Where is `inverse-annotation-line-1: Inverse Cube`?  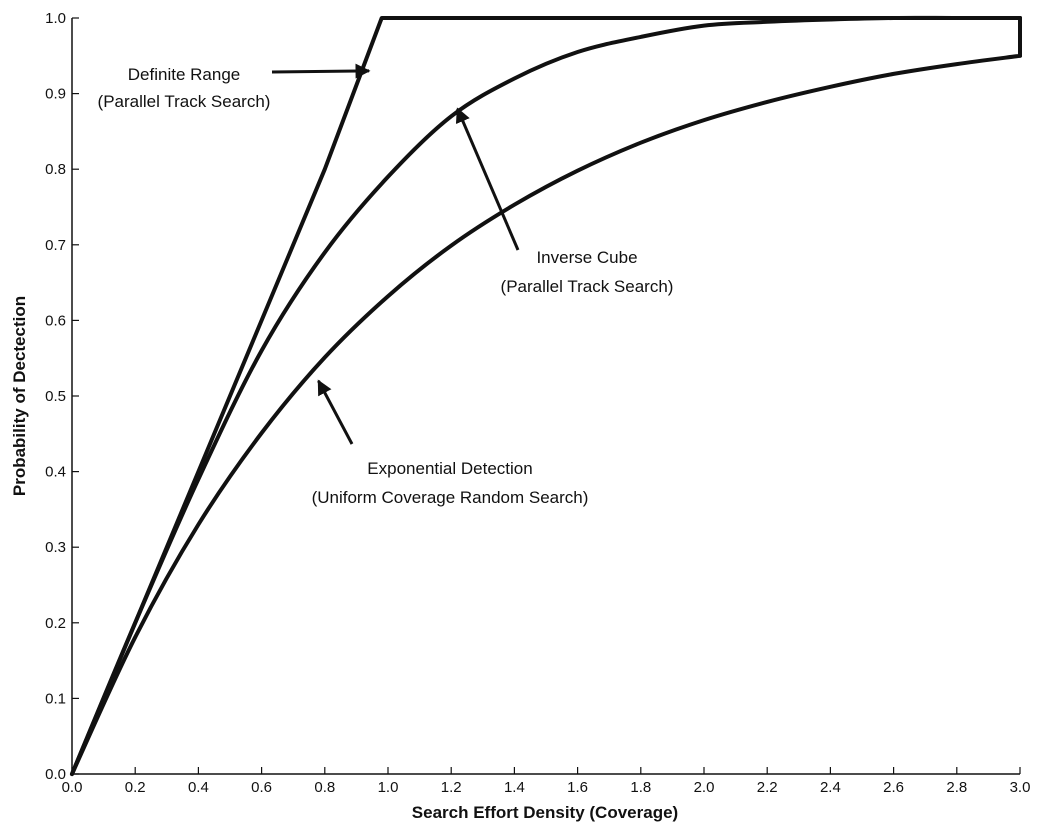 inverse-annotation-line-1: Inverse Cube is located at coordinates (586, 257).